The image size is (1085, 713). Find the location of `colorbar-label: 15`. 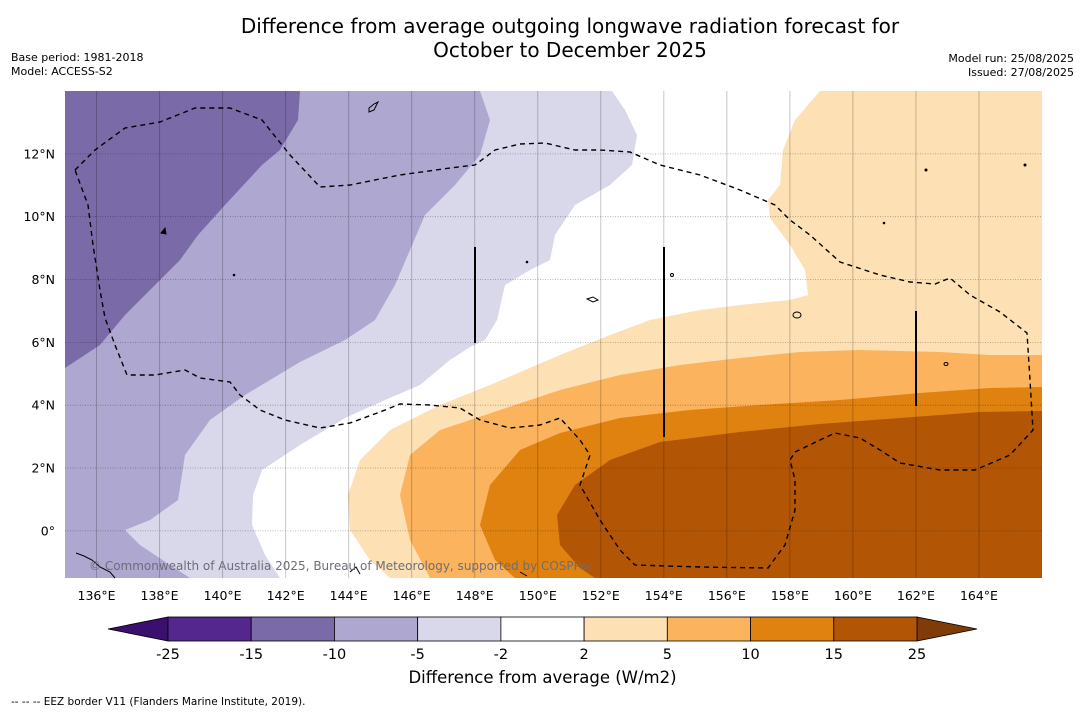

colorbar-label: 15 is located at coordinates (834, 655).